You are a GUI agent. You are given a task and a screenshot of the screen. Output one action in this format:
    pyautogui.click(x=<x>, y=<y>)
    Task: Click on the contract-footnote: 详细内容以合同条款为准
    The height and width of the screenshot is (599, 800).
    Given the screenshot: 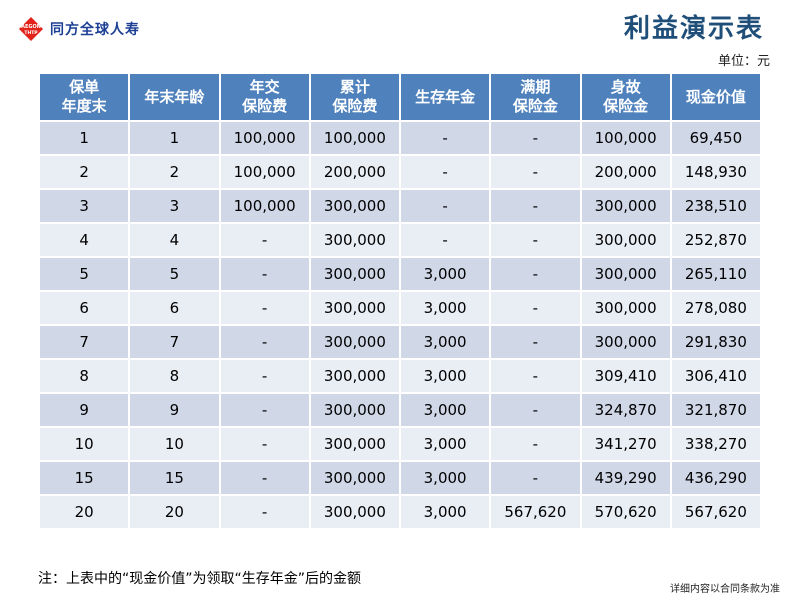 What is the action you would take?
    pyautogui.click(x=725, y=589)
    